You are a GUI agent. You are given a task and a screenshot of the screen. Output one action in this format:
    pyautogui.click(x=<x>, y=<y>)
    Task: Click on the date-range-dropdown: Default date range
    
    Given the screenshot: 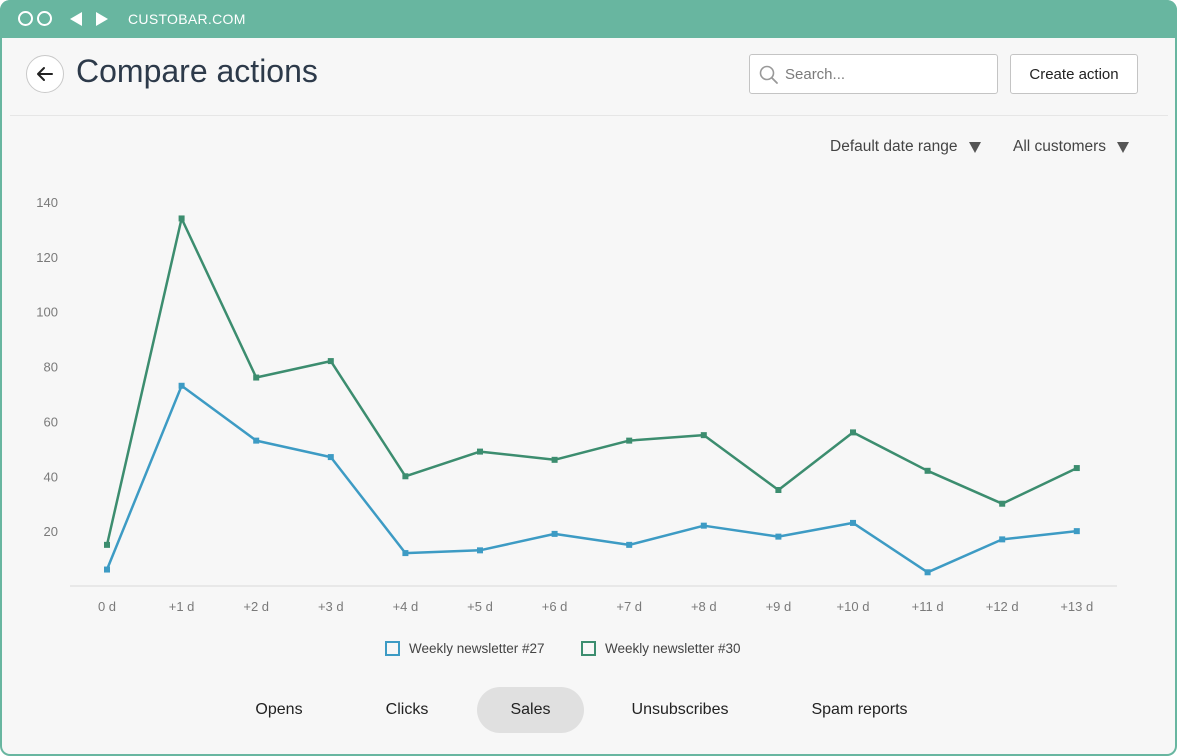 What is the action you would take?
    pyautogui.click(x=905, y=147)
    